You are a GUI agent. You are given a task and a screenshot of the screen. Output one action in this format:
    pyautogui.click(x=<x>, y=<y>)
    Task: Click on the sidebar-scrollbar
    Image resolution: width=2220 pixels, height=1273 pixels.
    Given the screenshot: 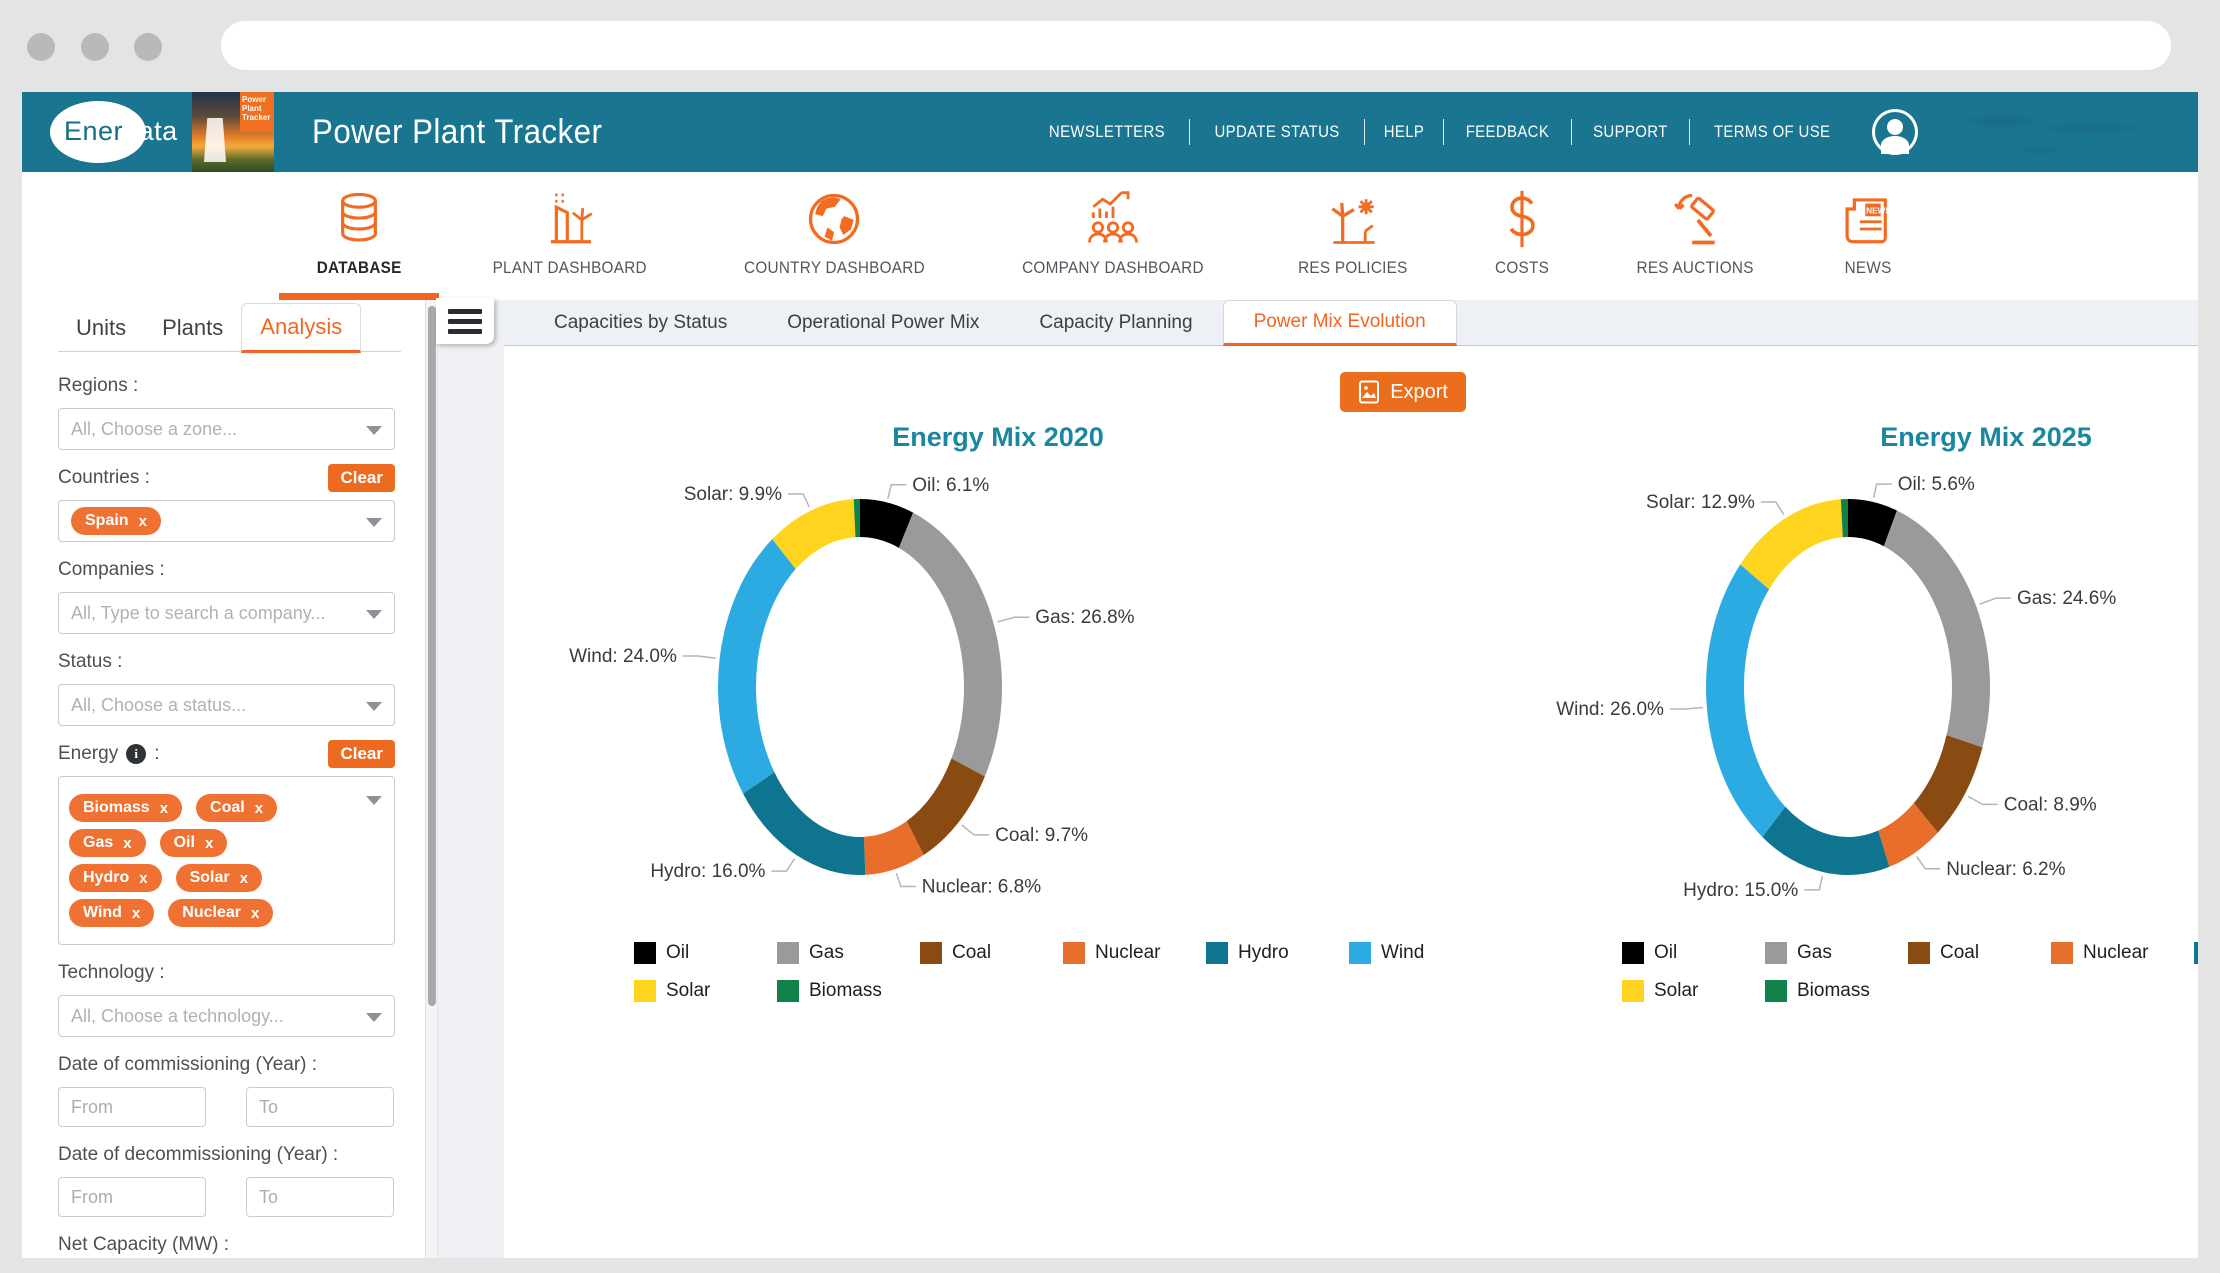 What is the action you would take?
    pyautogui.click(x=431, y=779)
    